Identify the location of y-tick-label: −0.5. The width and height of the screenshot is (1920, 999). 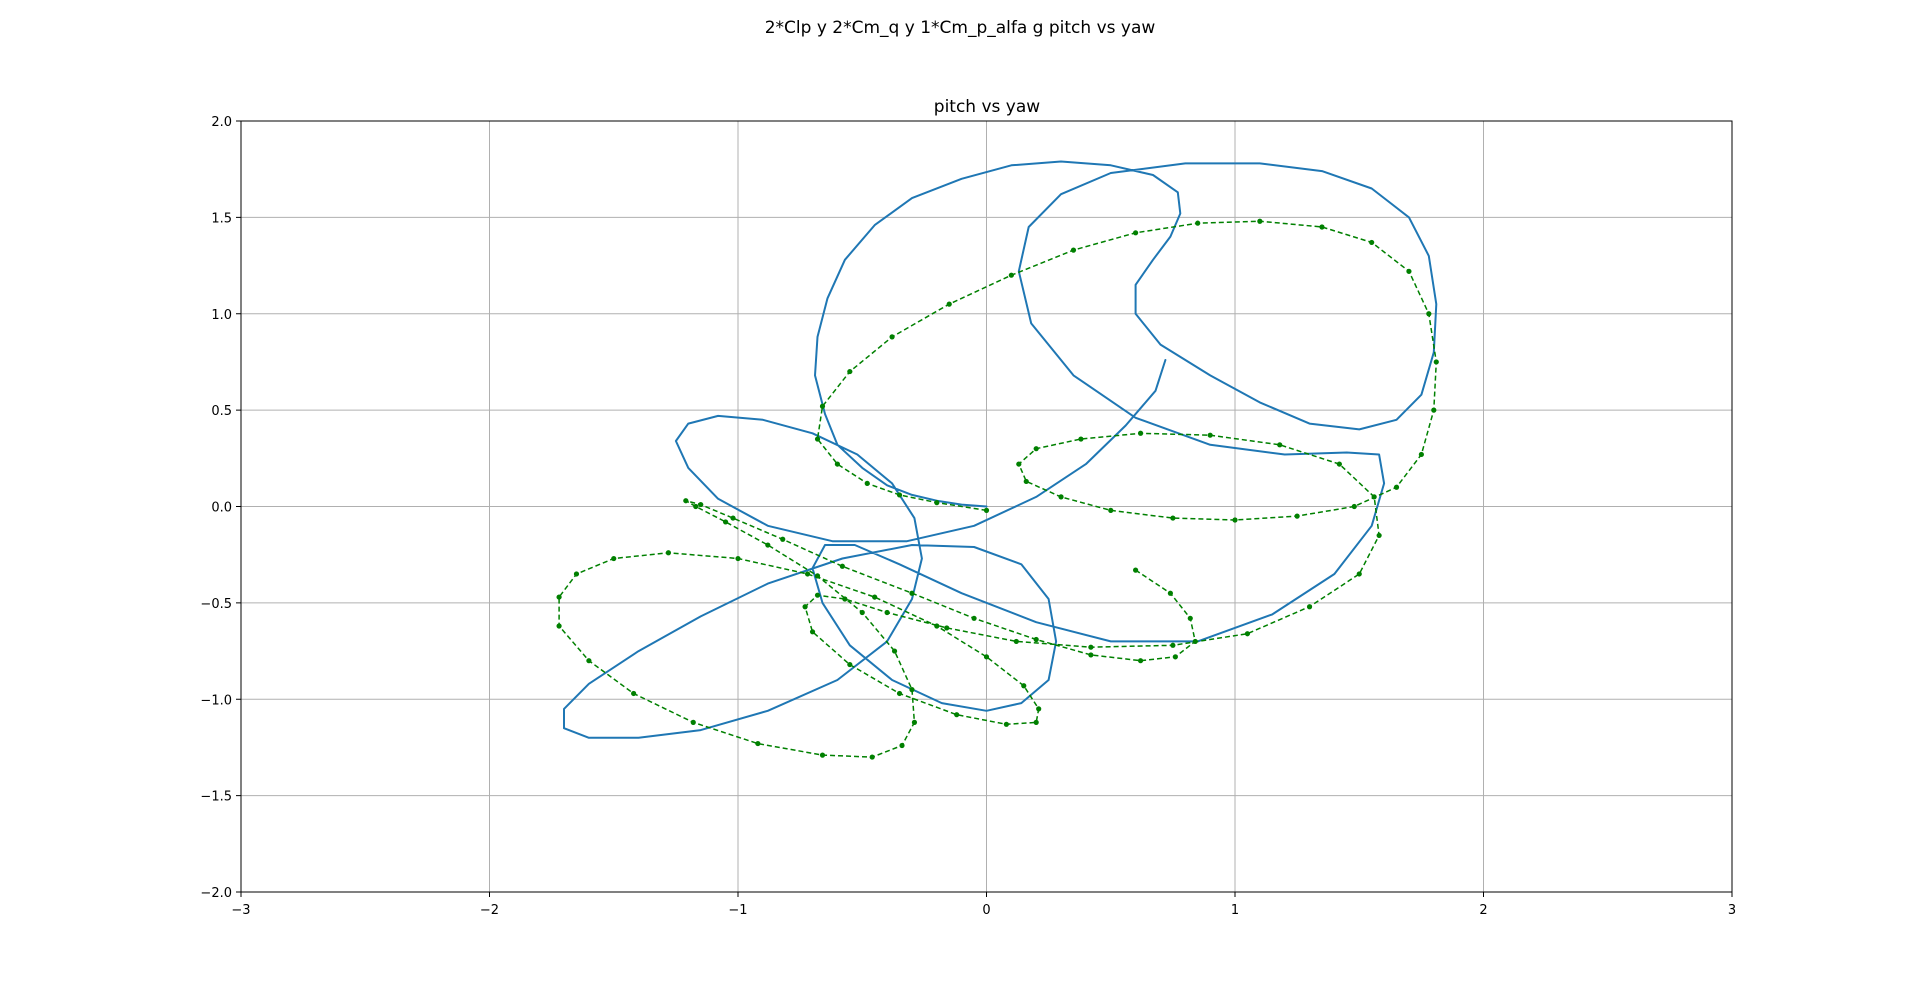
(216, 604).